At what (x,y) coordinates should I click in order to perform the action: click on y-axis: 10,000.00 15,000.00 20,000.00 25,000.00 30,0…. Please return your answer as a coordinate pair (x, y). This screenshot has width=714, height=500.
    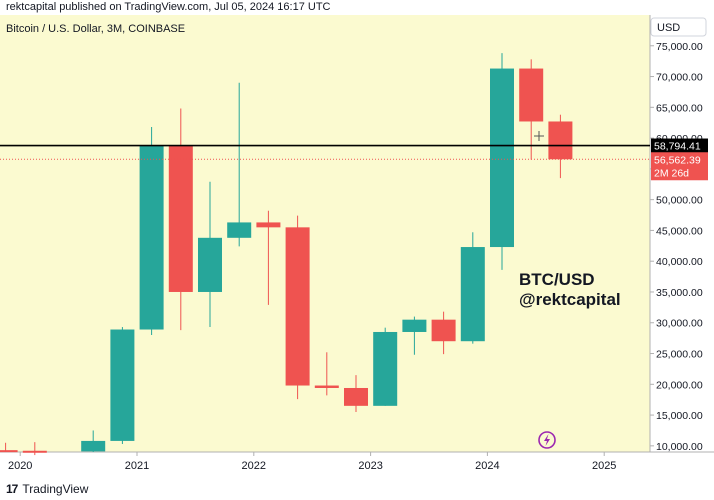
    Looking at the image, I should click on (676, 247).